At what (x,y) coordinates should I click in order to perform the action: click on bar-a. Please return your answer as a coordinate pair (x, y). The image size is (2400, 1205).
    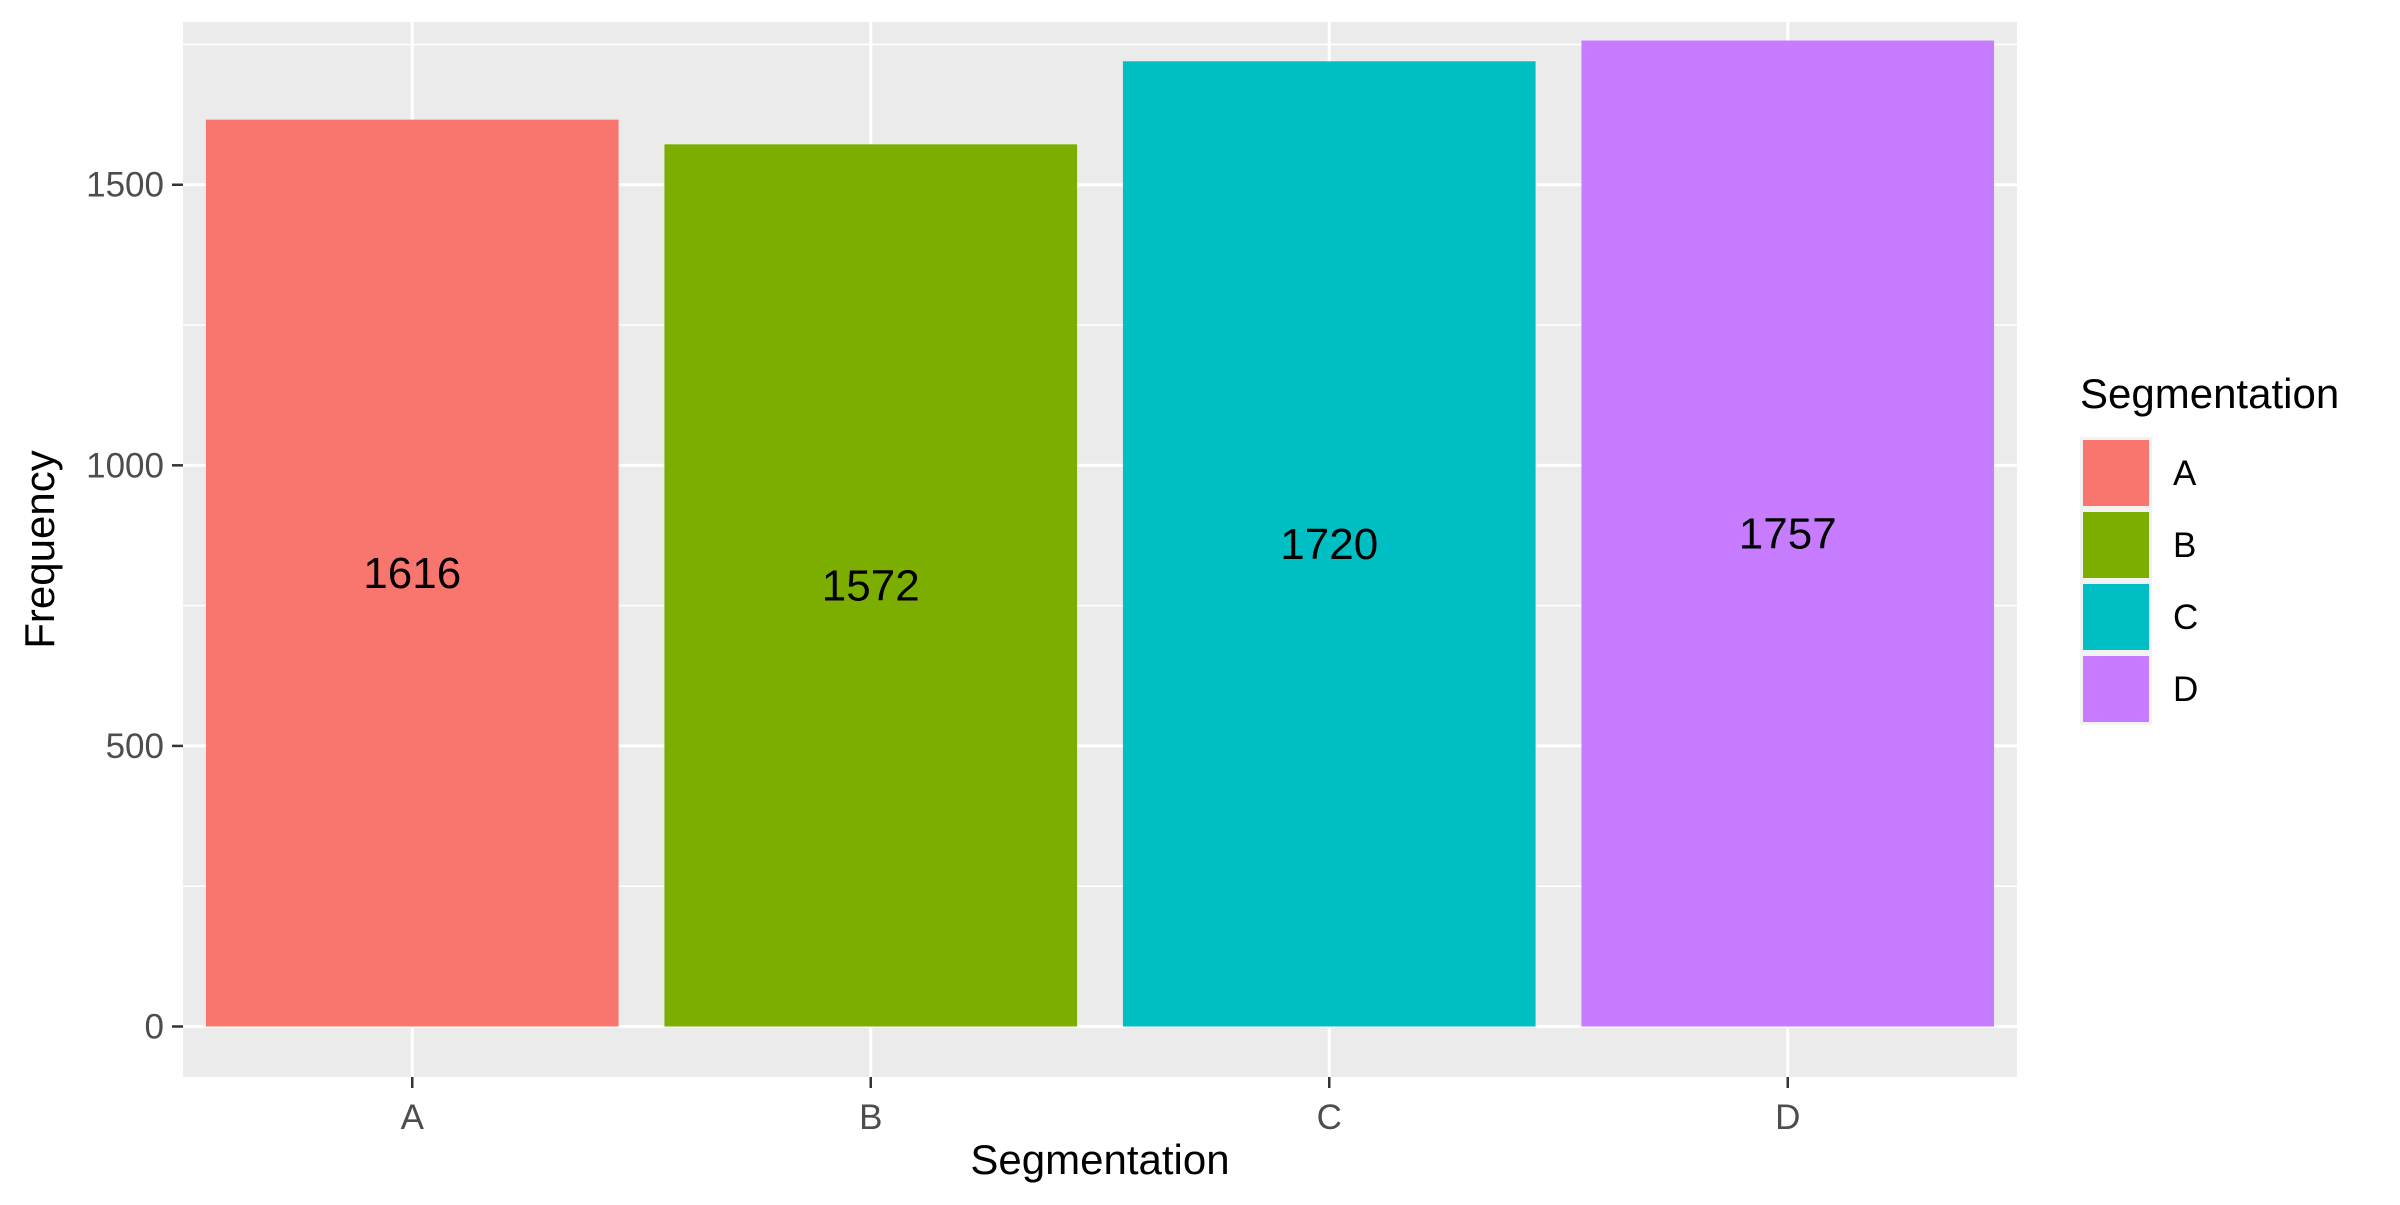
    Looking at the image, I should click on (412, 573).